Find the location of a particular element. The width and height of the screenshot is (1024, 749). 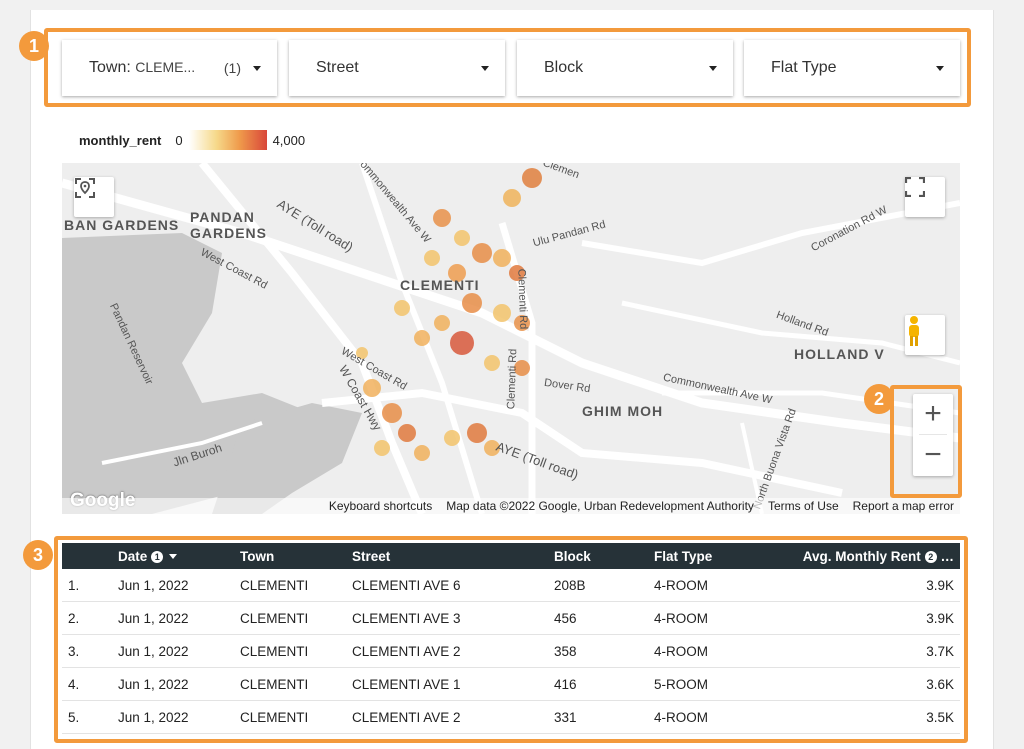

flat-type-filter: Flat Type is located at coordinates (852, 68).